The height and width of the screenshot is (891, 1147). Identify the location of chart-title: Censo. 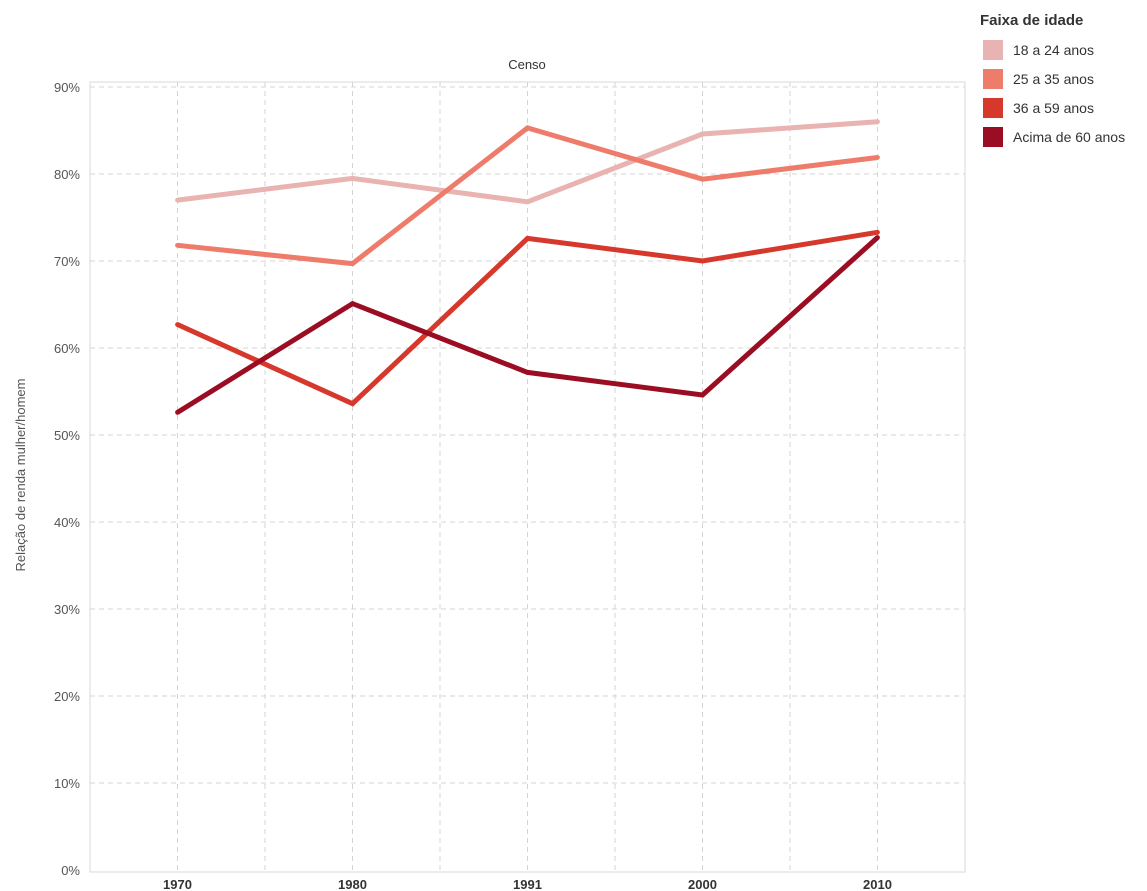
(527, 64).